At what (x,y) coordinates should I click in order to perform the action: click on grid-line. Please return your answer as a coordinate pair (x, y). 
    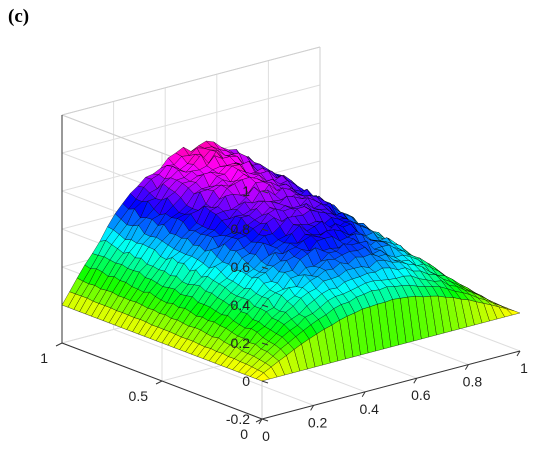
    Looking at the image, I should click on (191, 119).